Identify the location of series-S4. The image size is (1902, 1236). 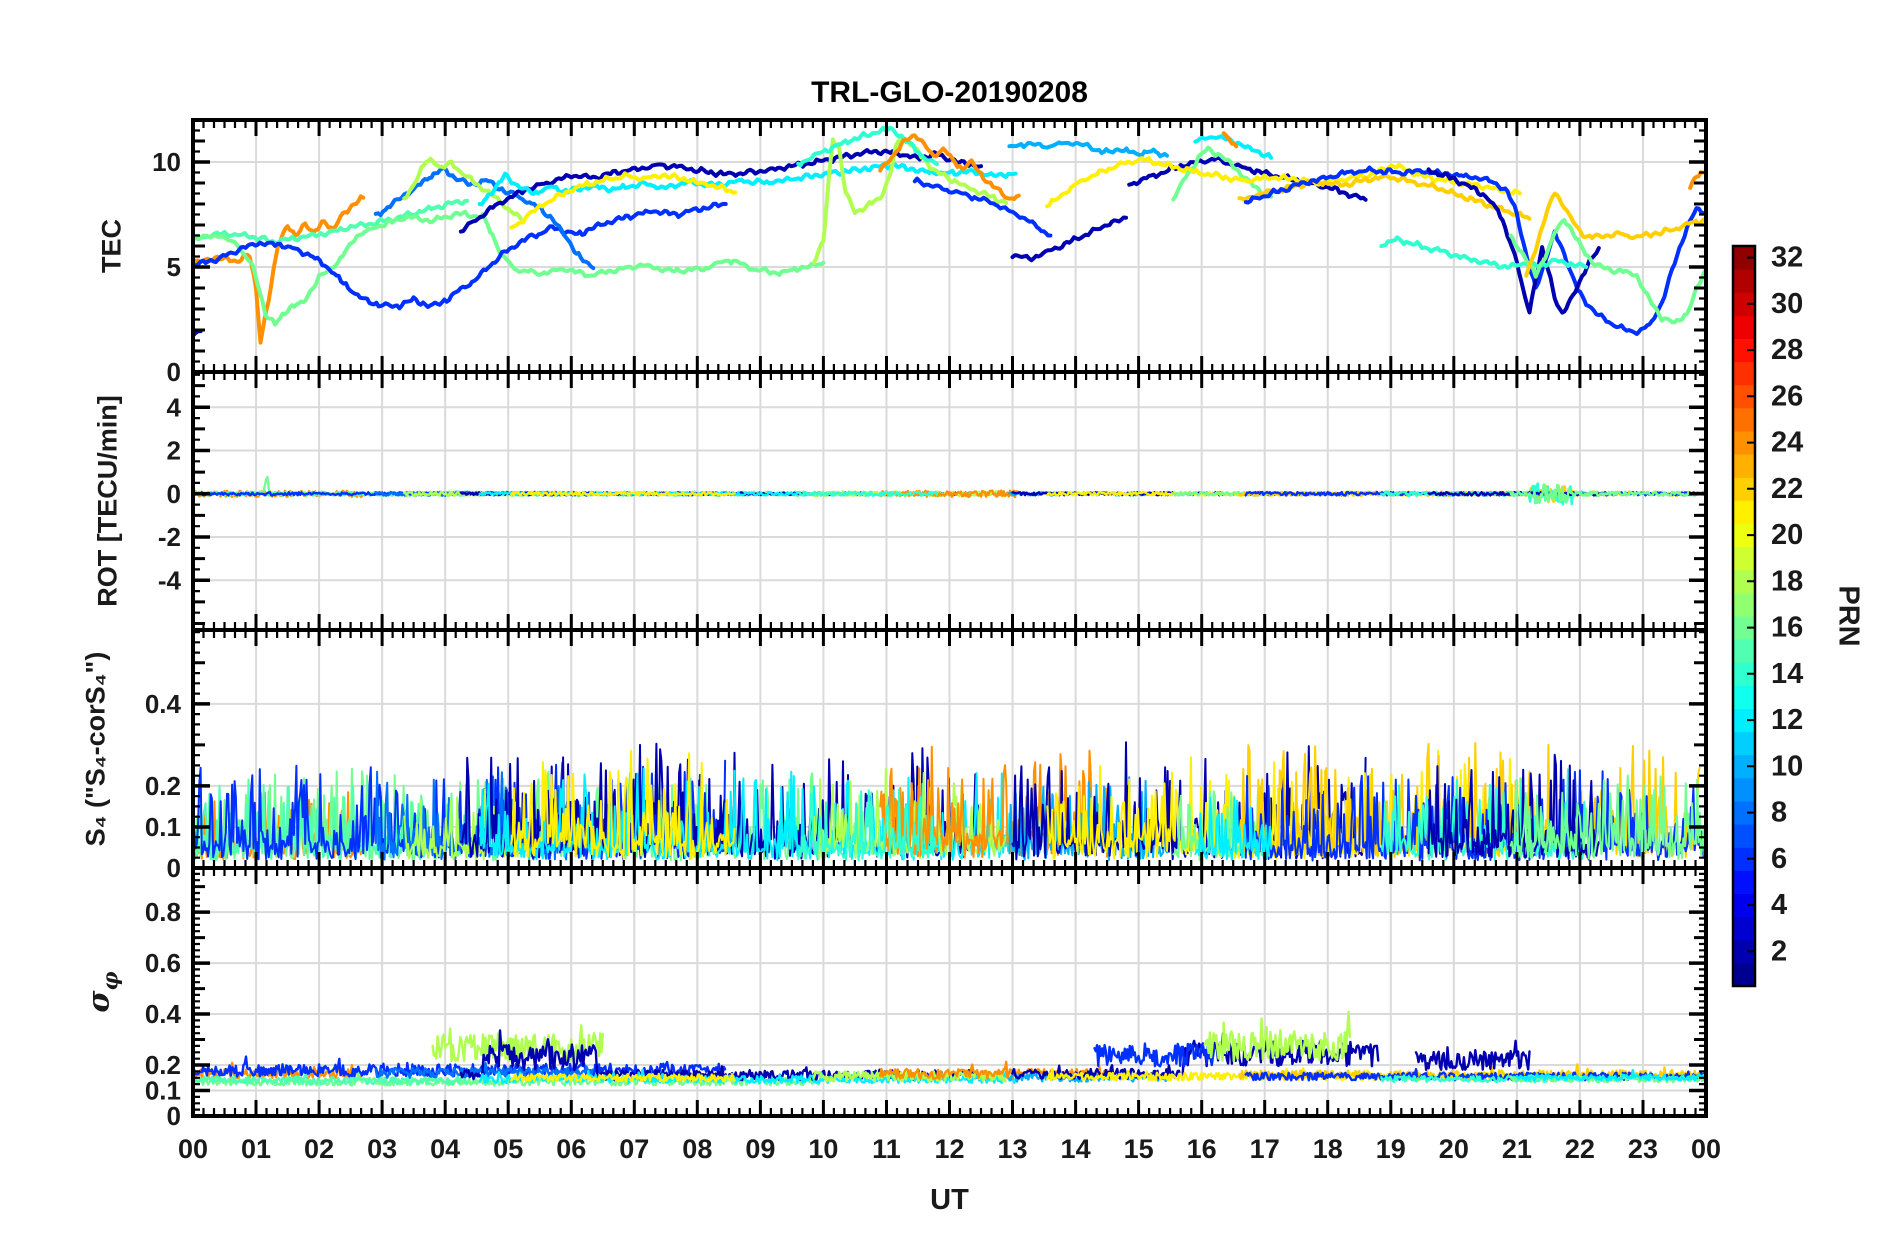
(949, 801).